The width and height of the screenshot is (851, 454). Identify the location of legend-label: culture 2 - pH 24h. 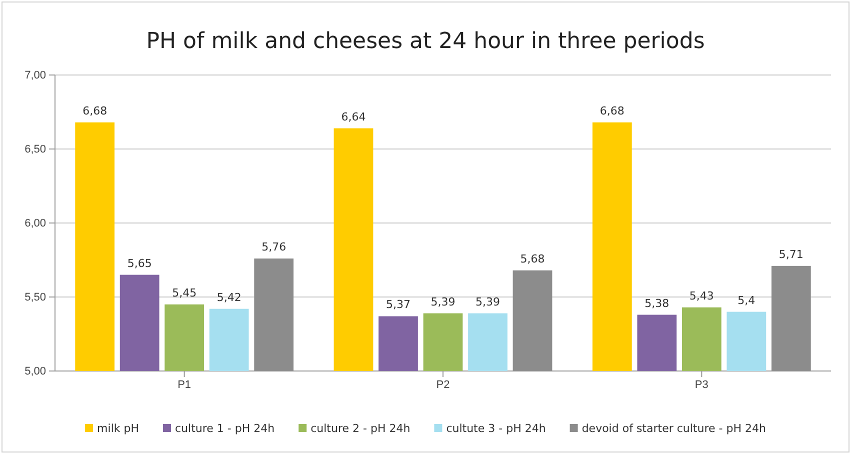
(360, 428).